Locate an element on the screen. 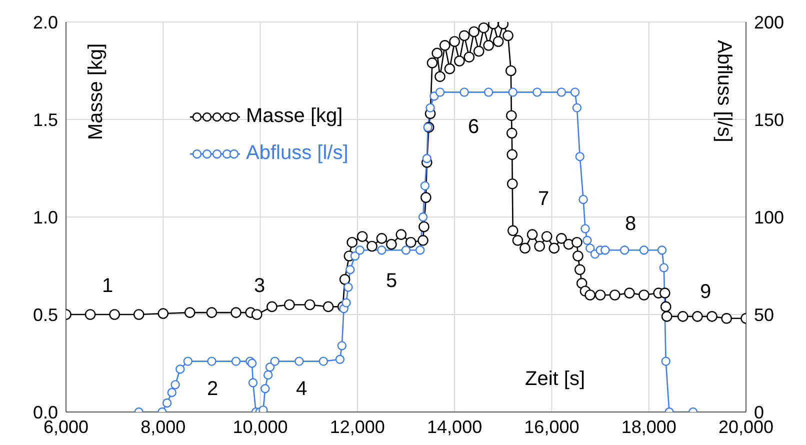 The width and height of the screenshot is (806, 445). y-tick-label: 2.0 is located at coordinates (45, 22).